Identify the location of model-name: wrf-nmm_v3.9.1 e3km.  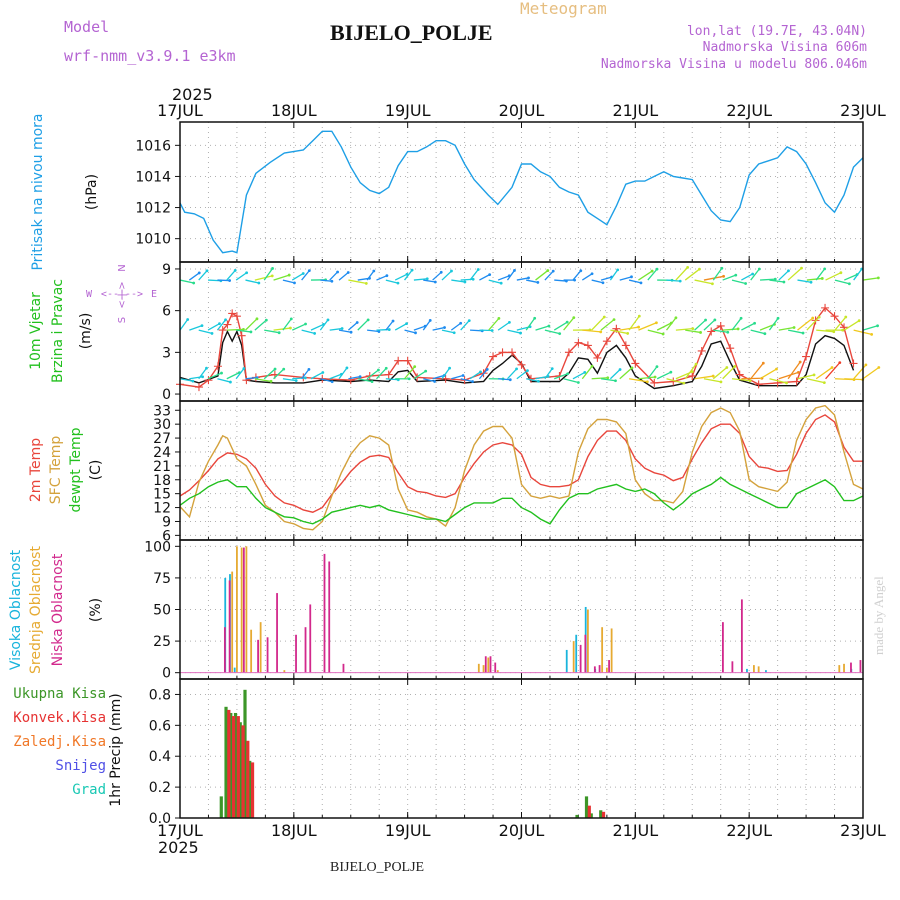
(150, 56).